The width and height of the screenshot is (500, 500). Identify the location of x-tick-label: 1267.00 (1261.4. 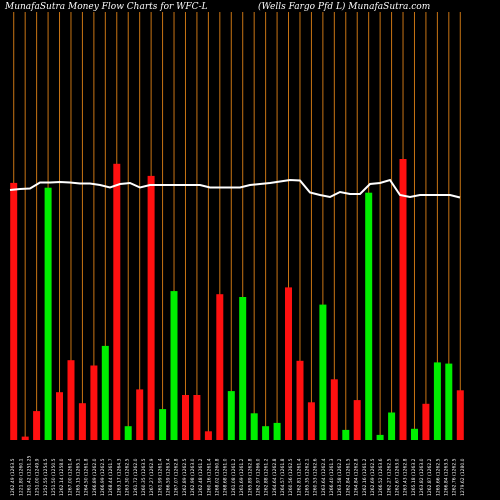
(70, 477).